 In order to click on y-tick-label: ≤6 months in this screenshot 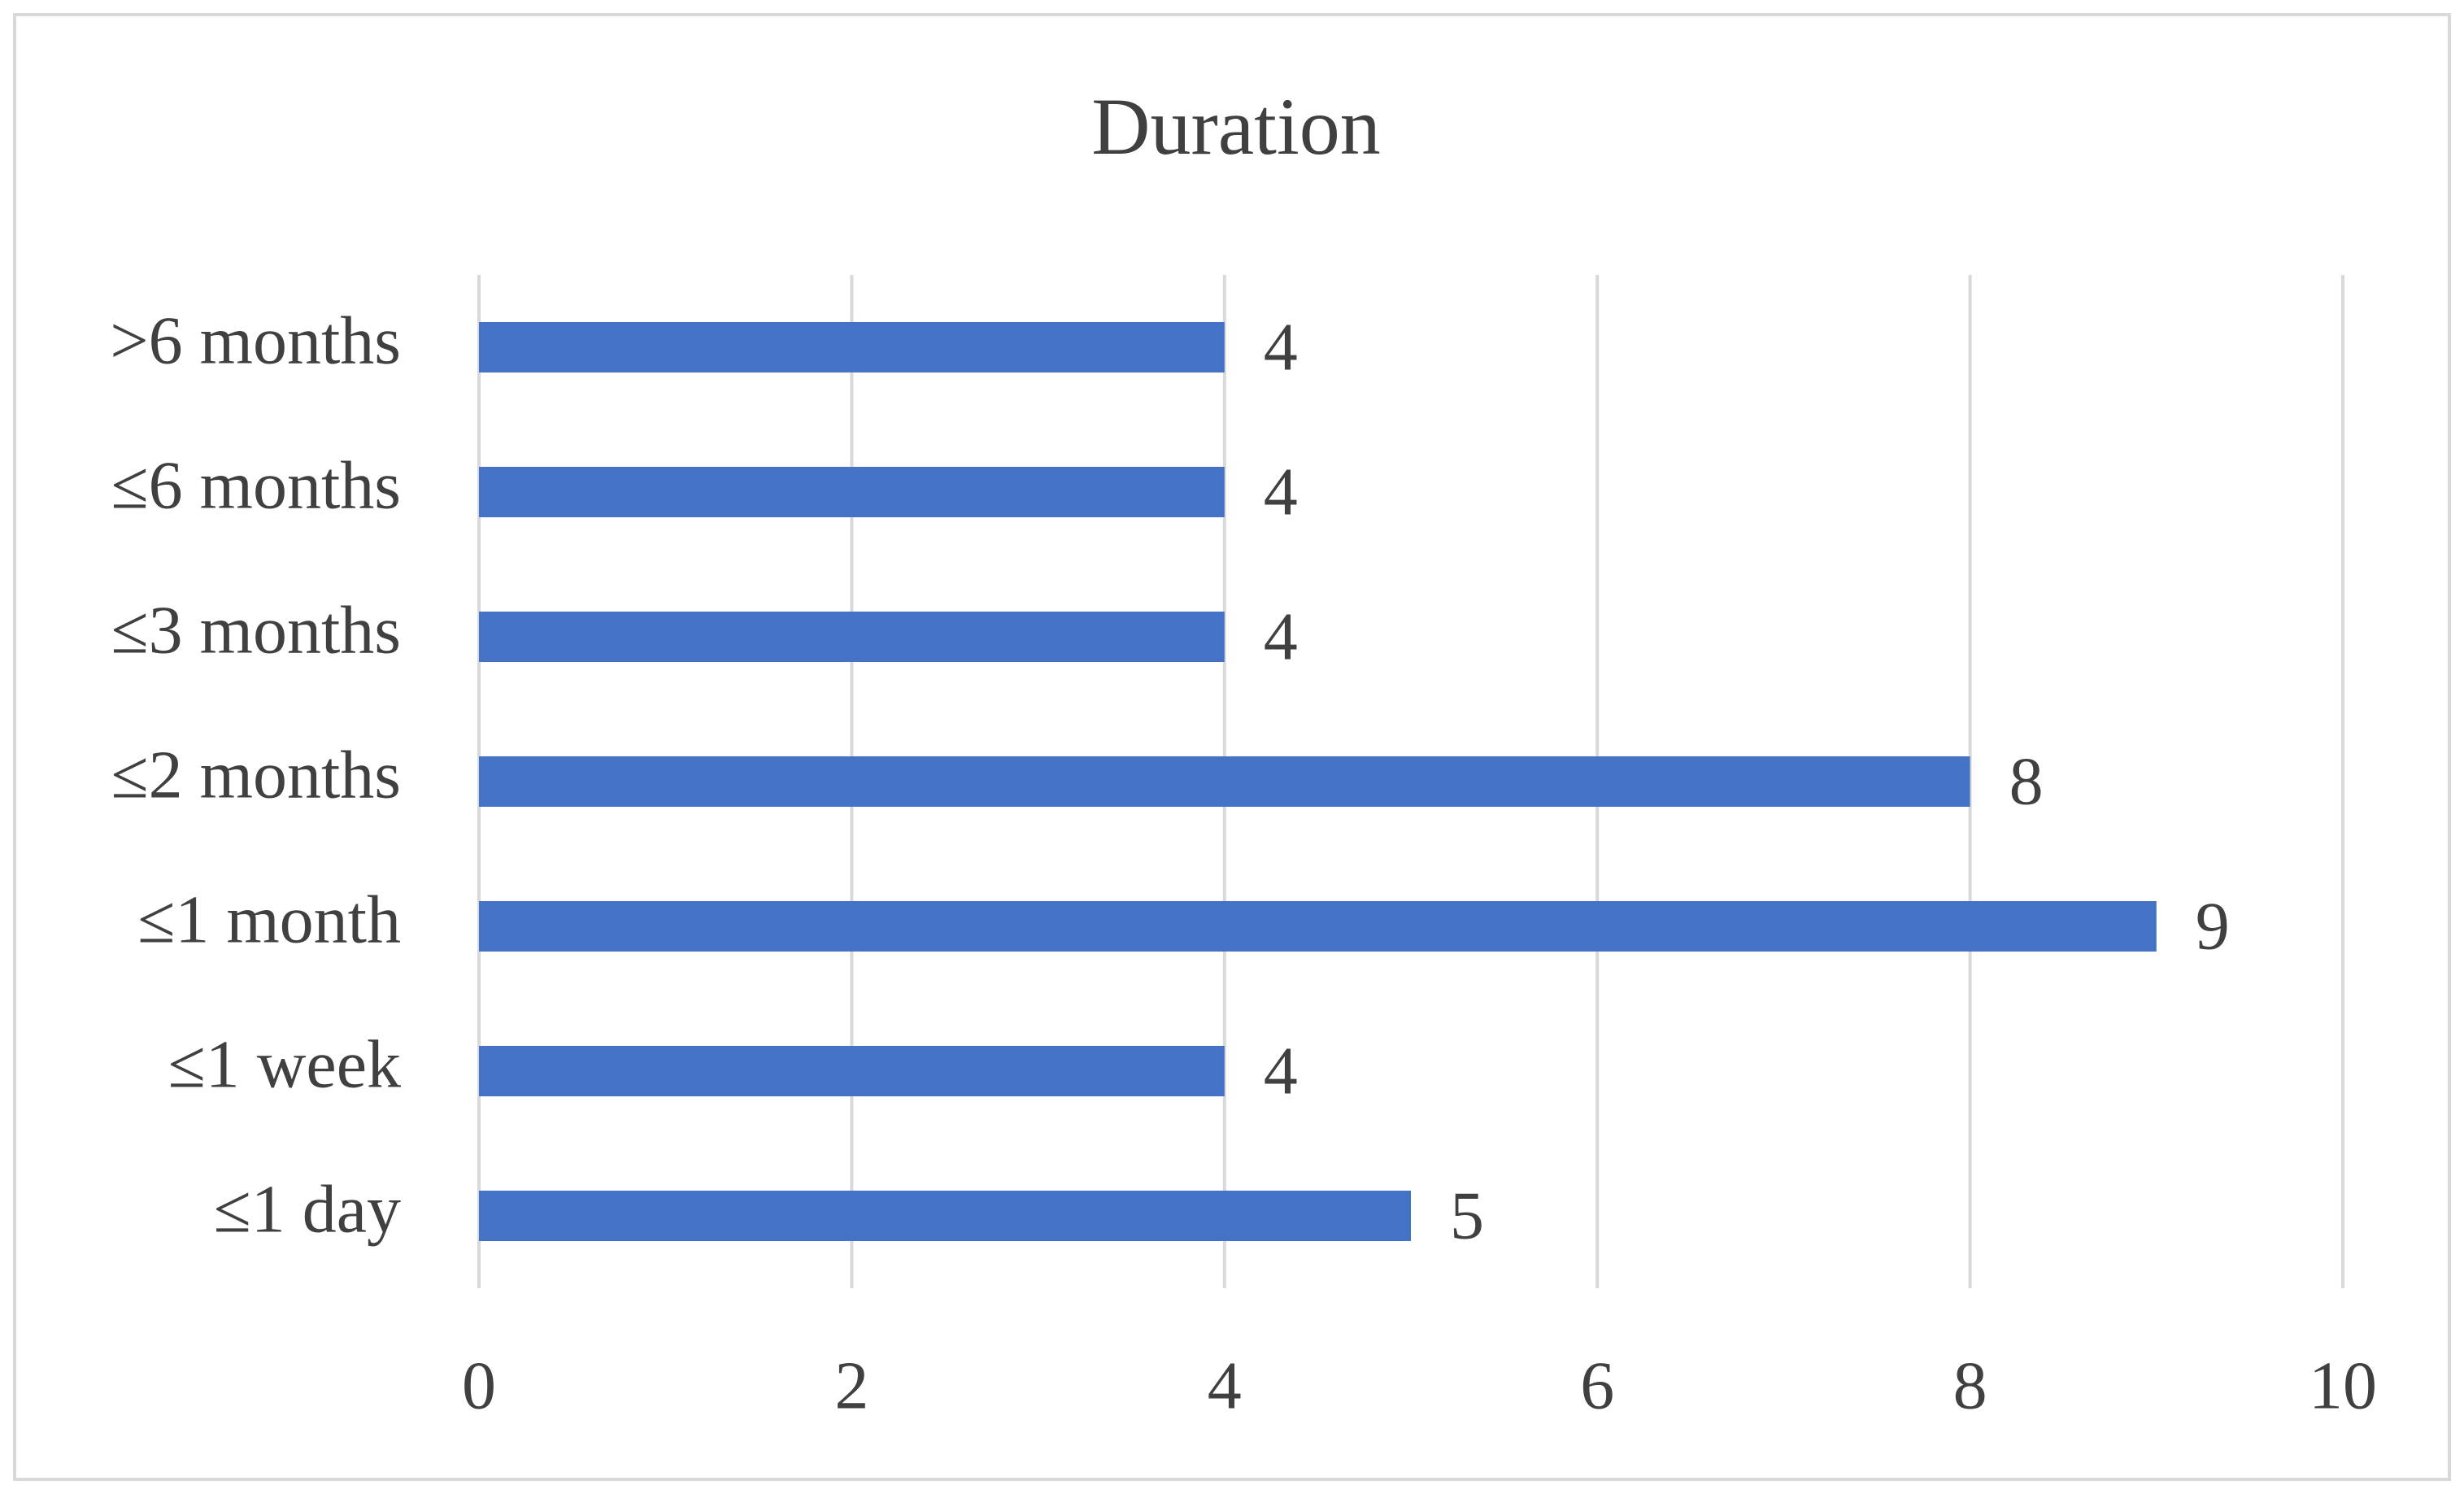, I will do `click(256, 485)`.